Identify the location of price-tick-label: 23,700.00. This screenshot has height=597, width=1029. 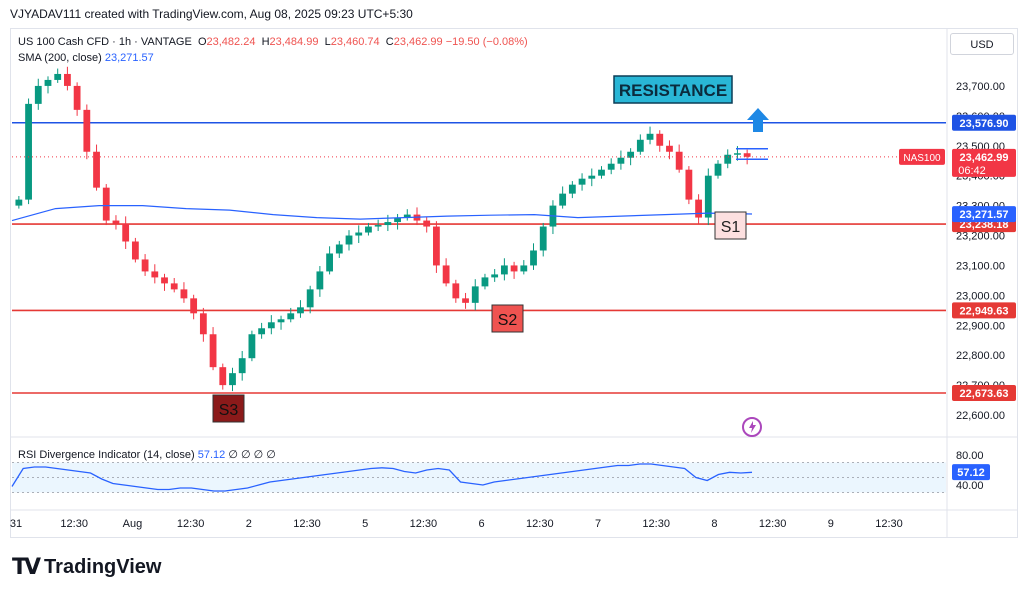
(980, 87).